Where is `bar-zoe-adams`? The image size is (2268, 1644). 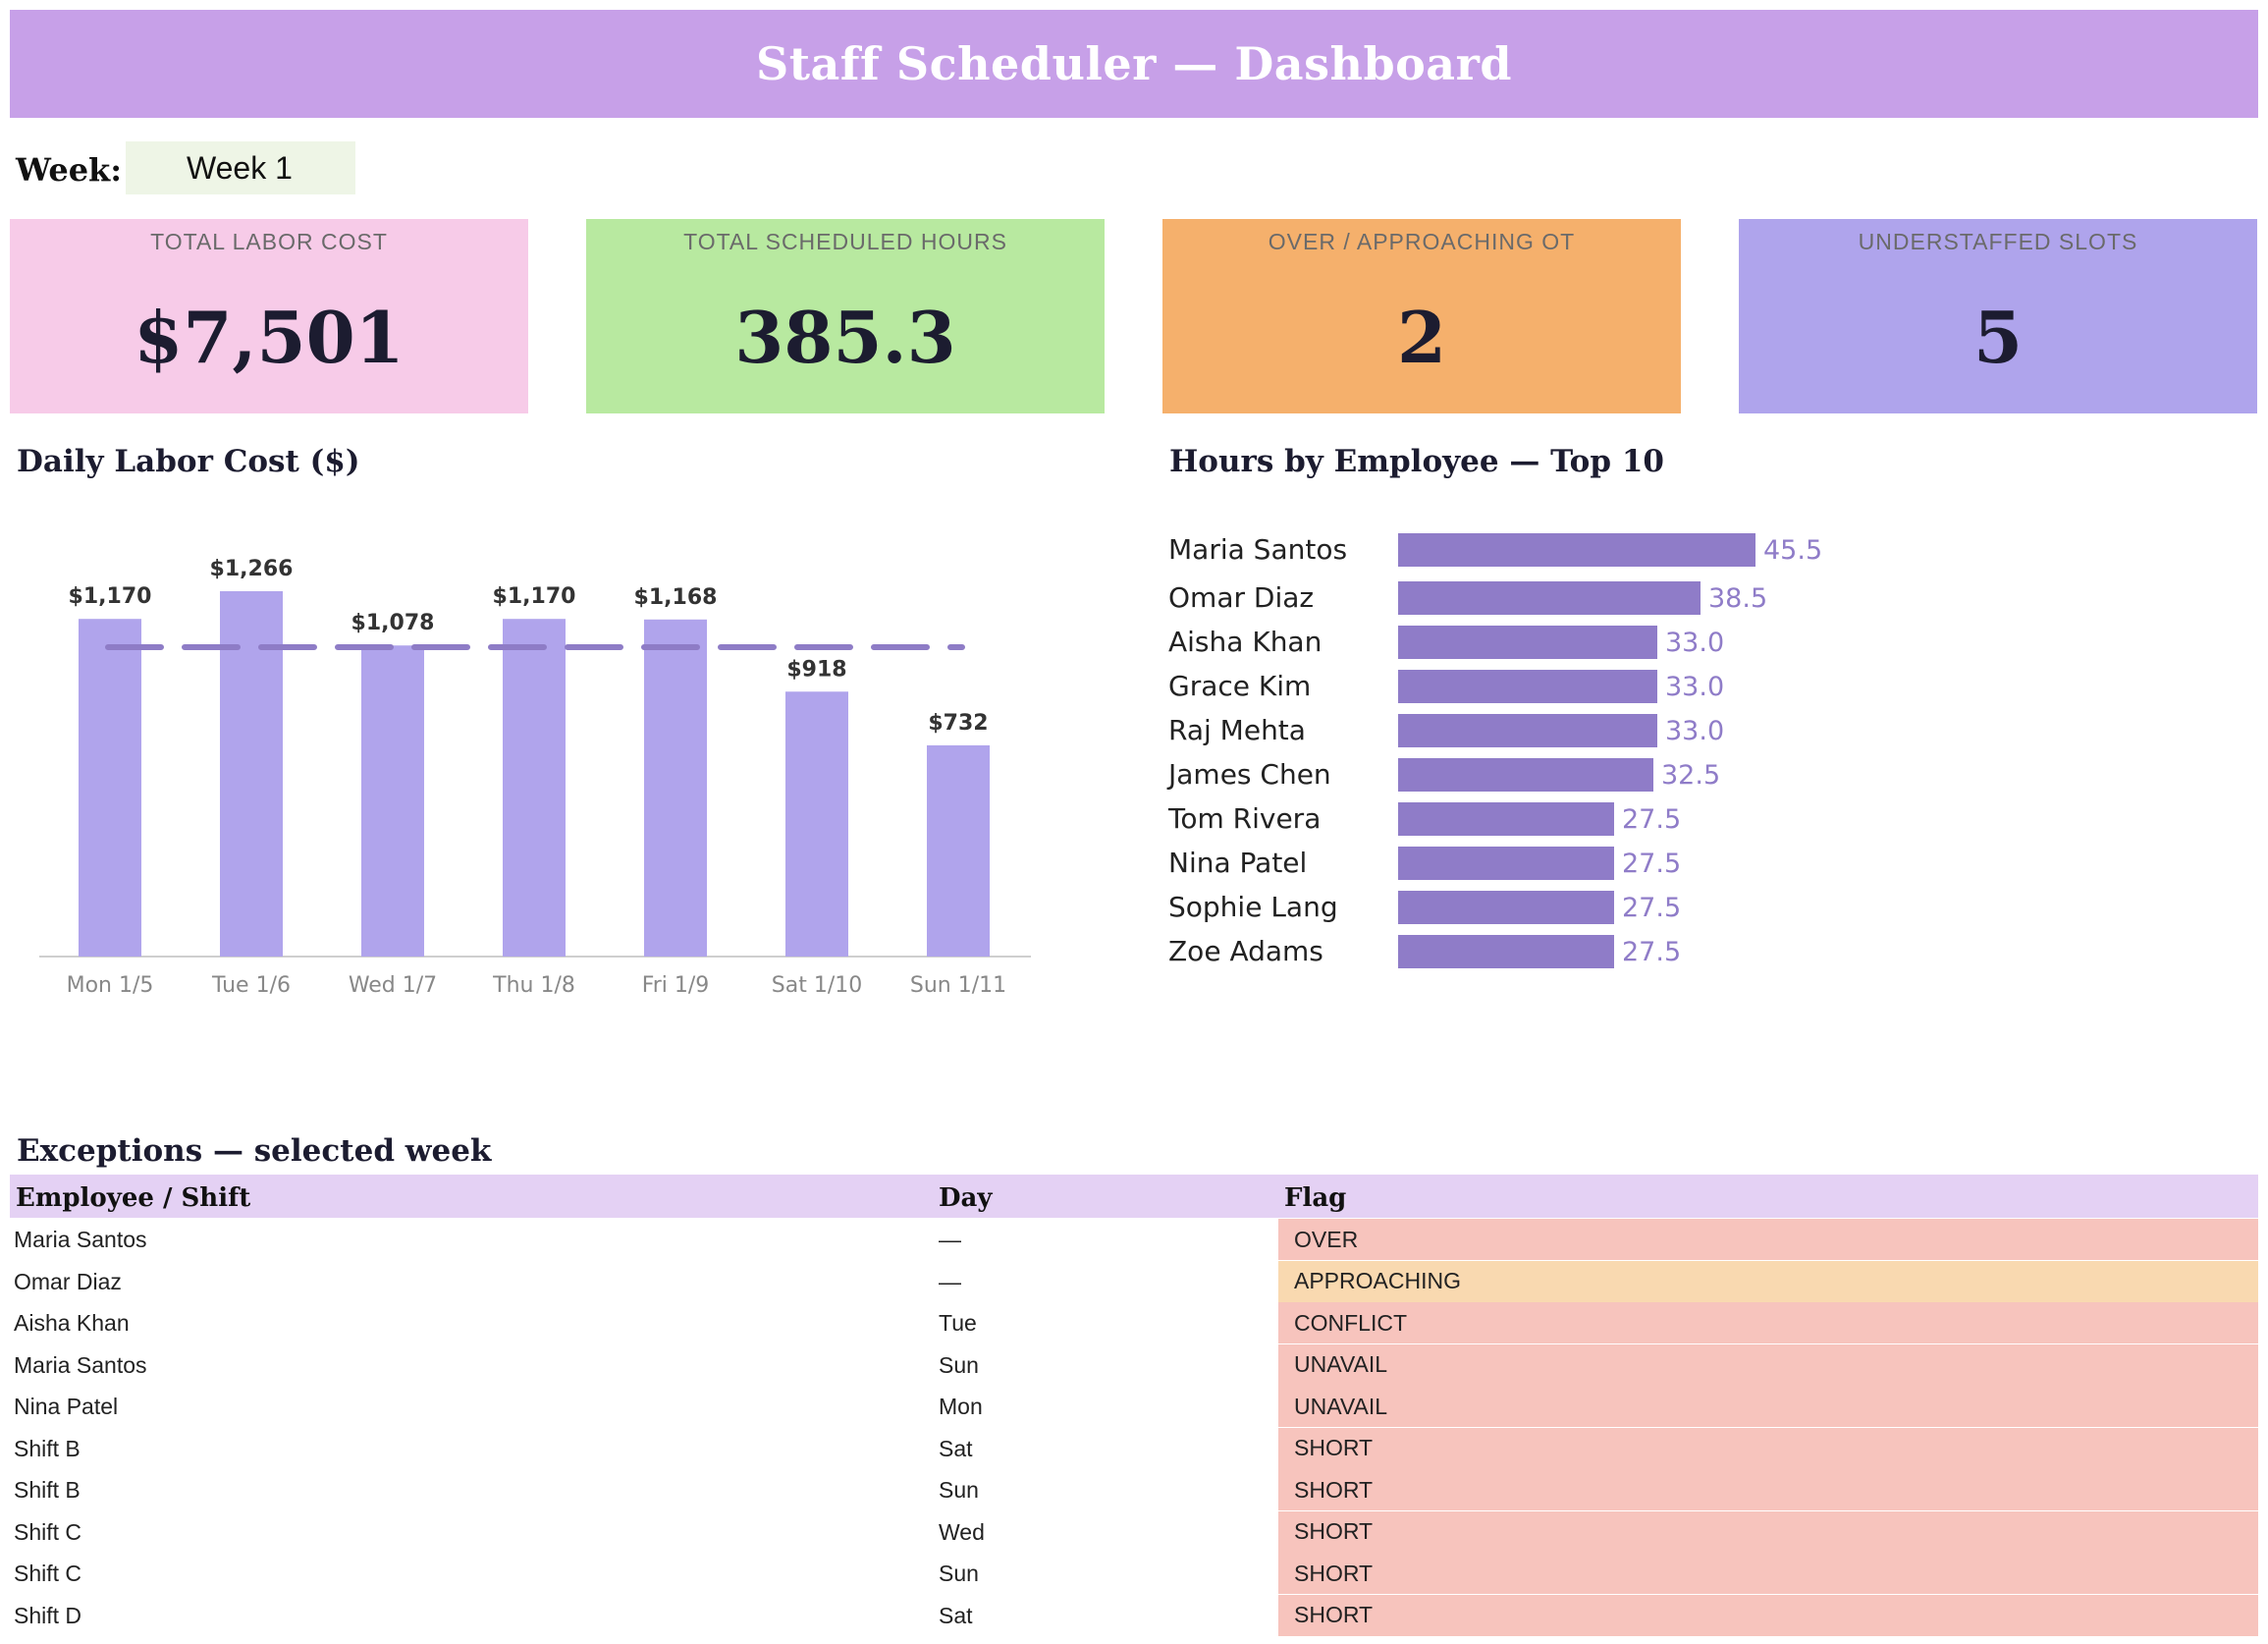 bar-zoe-adams is located at coordinates (1506, 951).